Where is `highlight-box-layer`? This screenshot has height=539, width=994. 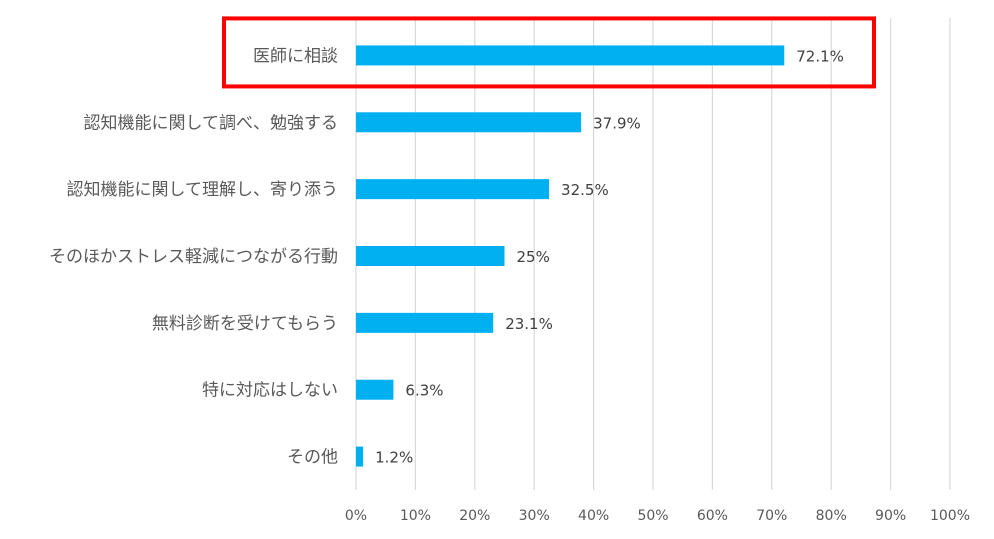 highlight-box-layer is located at coordinates (549, 52).